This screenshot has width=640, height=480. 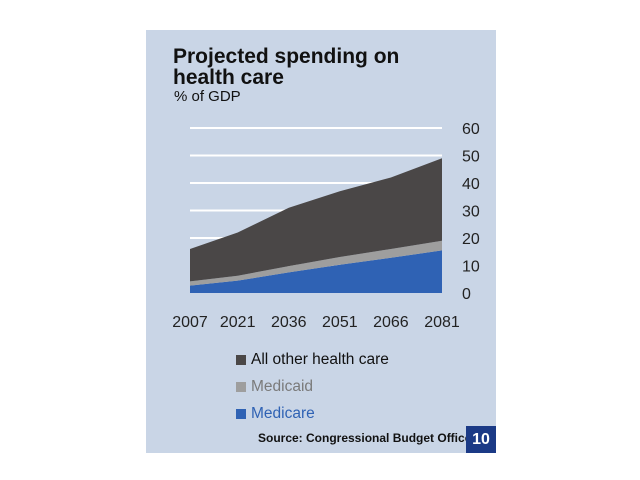 I want to click on y-tick-label: 10, so click(x=471, y=267).